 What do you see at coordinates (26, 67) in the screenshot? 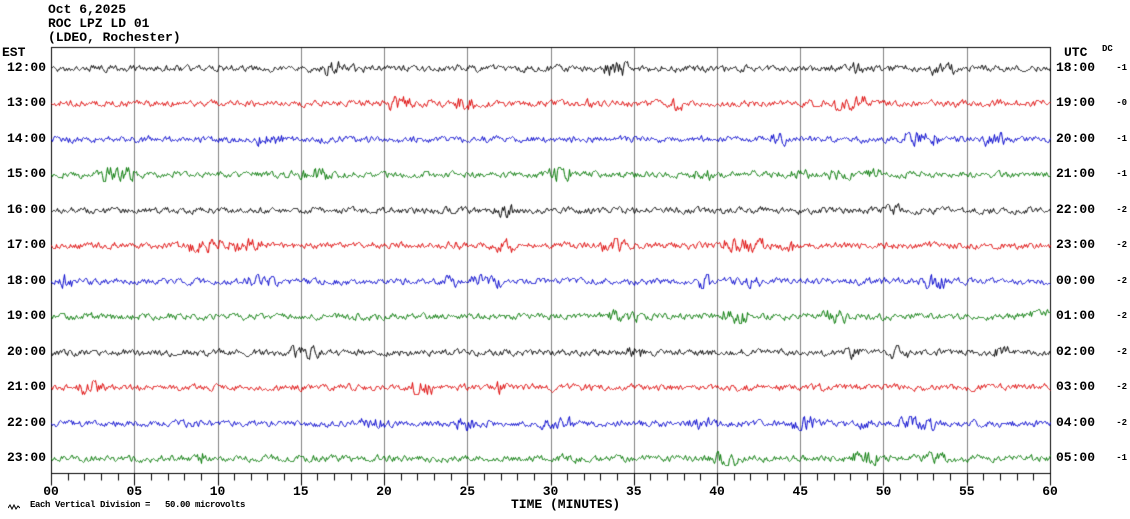
I see `est-time-label: 12:00` at bounding box center [26, 67].